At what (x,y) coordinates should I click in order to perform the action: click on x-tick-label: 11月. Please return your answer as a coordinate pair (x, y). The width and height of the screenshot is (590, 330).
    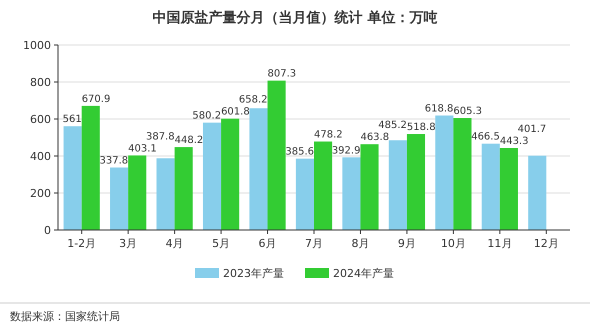
    Looking at the image, I should click on (499, 243).